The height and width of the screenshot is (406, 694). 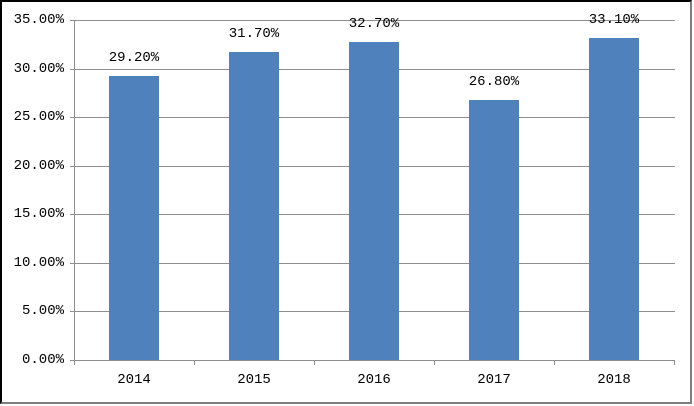 I want to click on bar-data-label: 33.10%, so click(x=614, y=20).